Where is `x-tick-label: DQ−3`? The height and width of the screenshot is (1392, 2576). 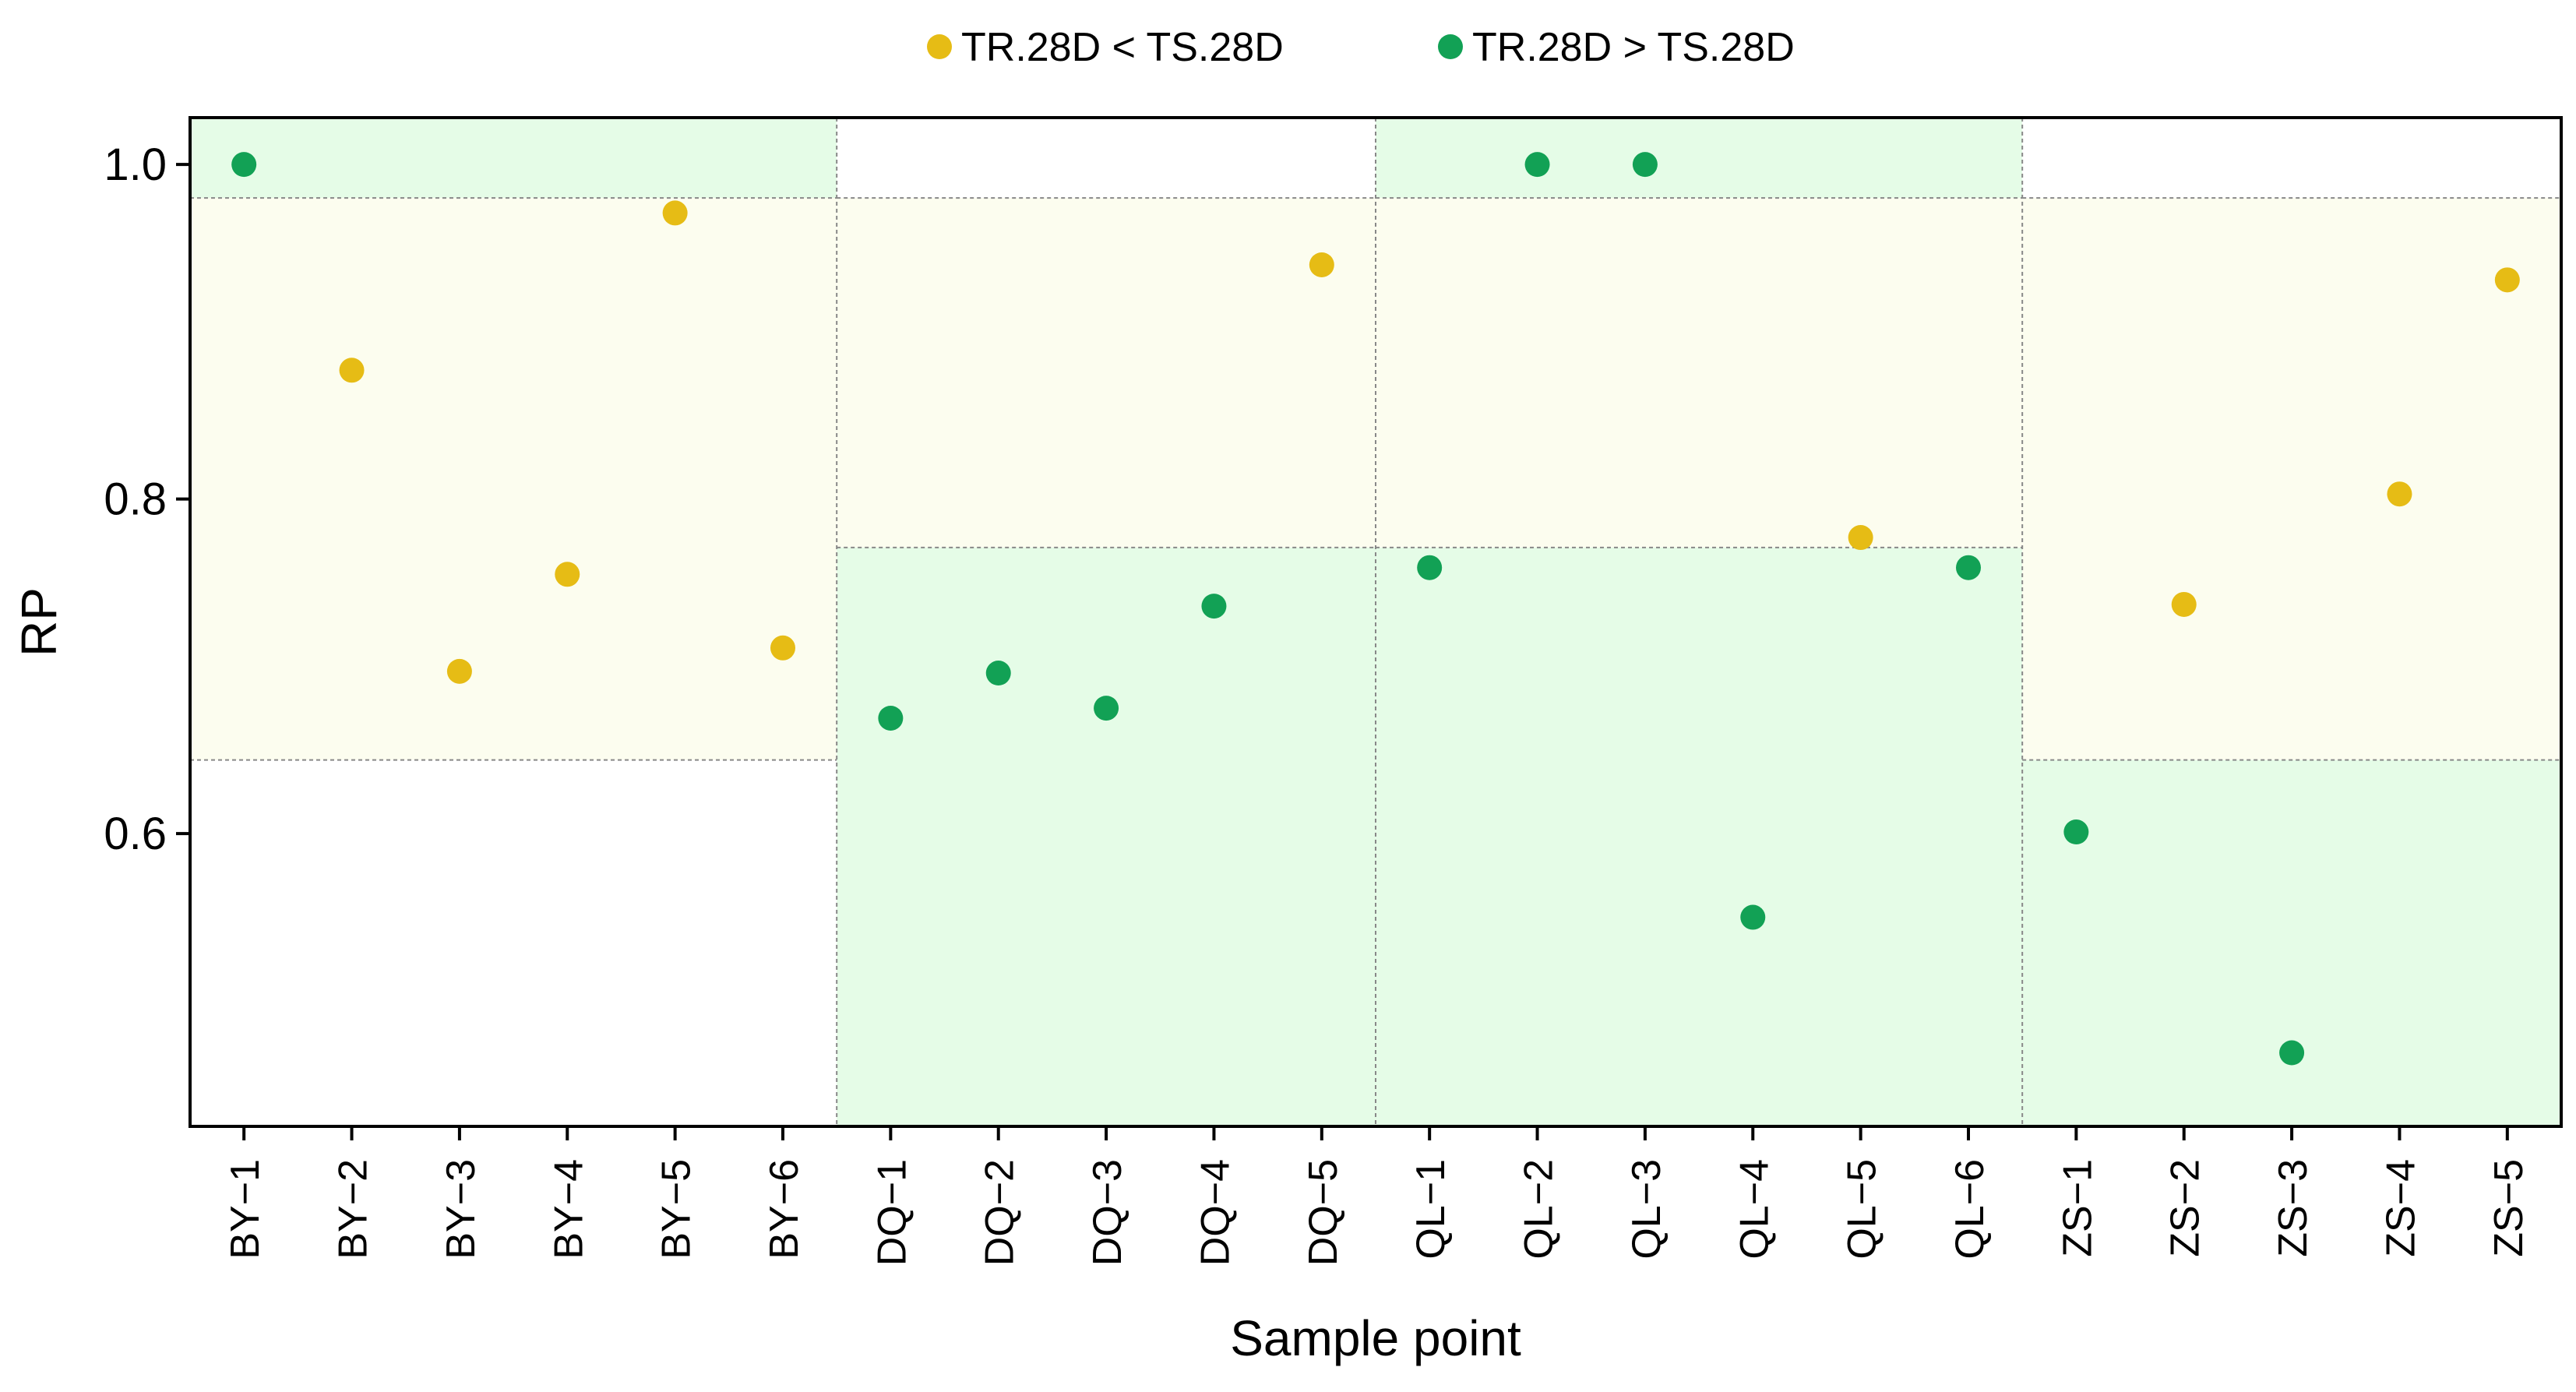
x-tick-label: DQ−3 is located at coordinates (1107, 1212).